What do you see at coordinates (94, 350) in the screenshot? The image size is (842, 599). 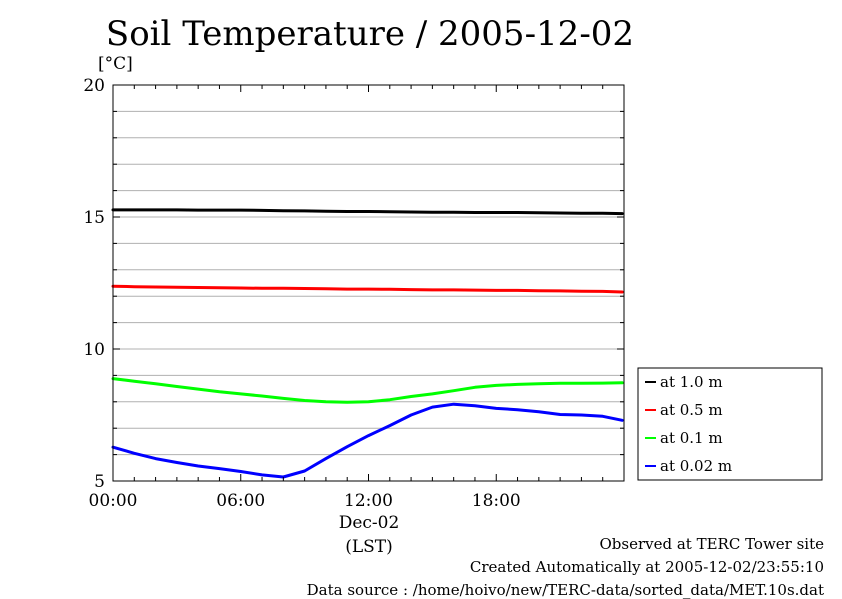 I see `y-tick-label: 10` at bounding box center [94, 350].